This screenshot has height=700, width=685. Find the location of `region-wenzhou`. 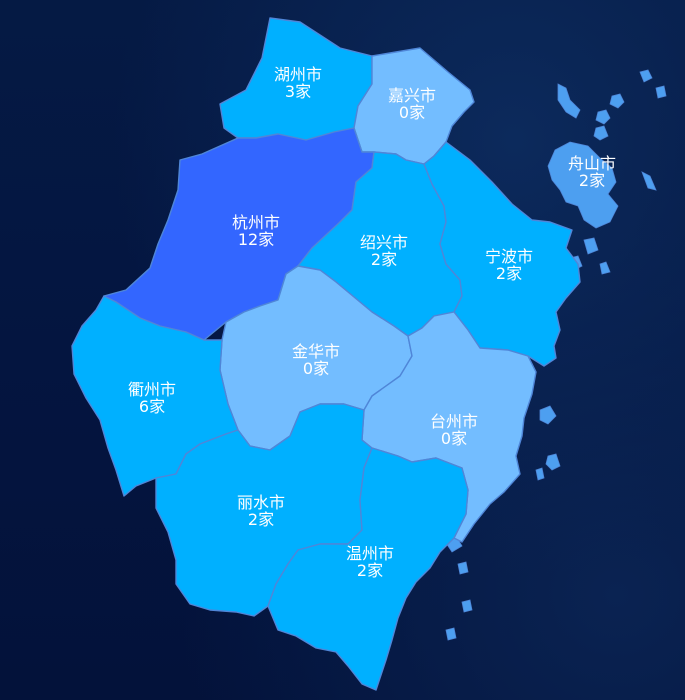

region-wenzhou is located at coordinates (368, 569).